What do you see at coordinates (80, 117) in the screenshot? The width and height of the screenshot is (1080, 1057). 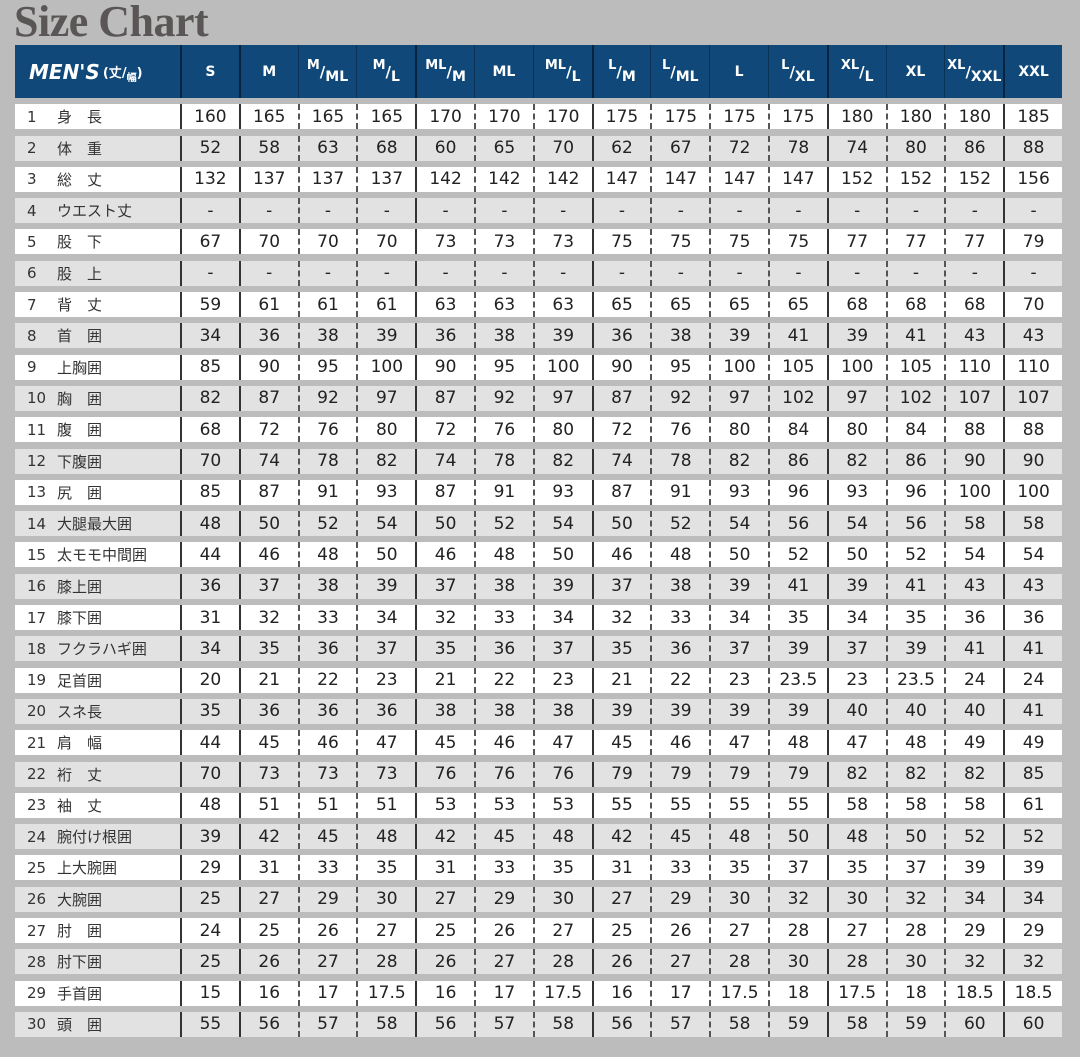 I see `measurement-name: 身 長` at bounding box center [80, 117].